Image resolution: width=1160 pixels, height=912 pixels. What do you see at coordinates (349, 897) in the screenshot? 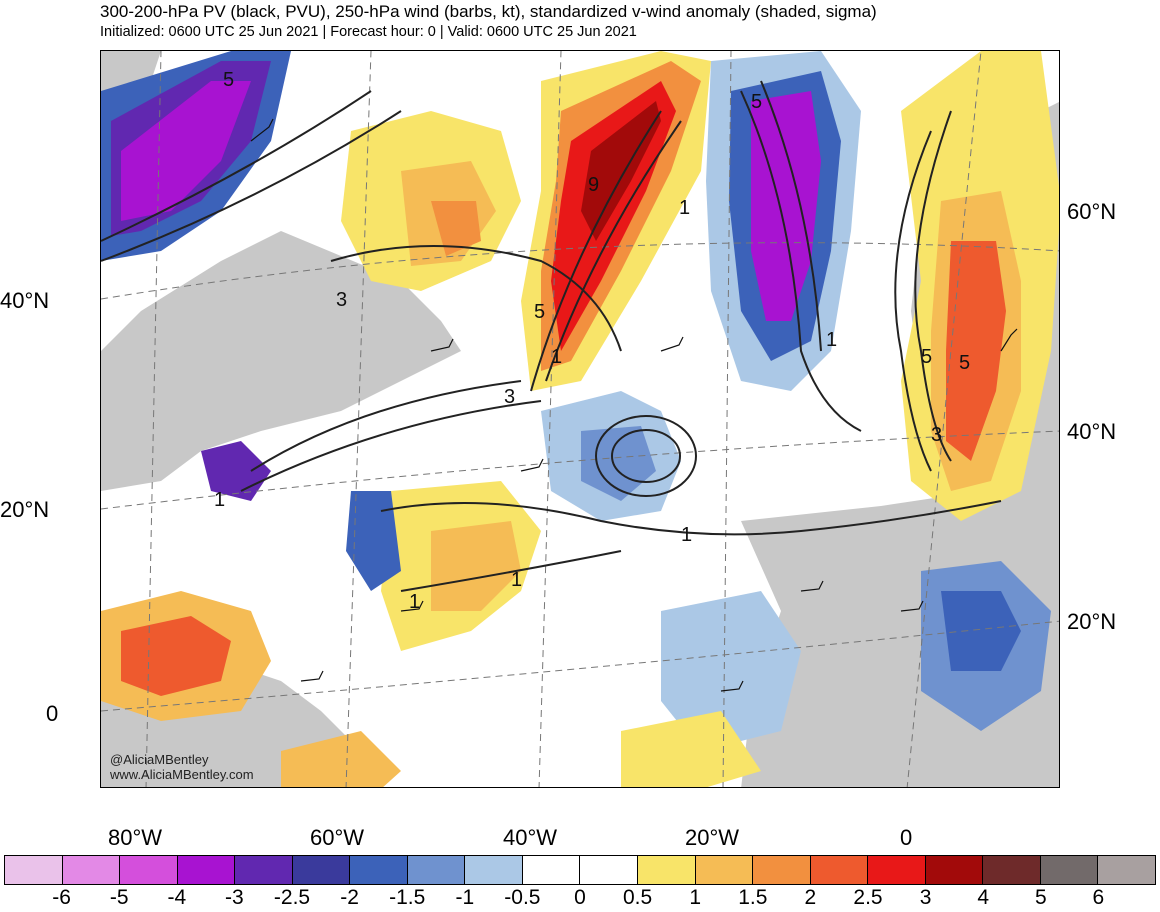
I see `colorbar-label: -2` at bounding box center [349, 897].